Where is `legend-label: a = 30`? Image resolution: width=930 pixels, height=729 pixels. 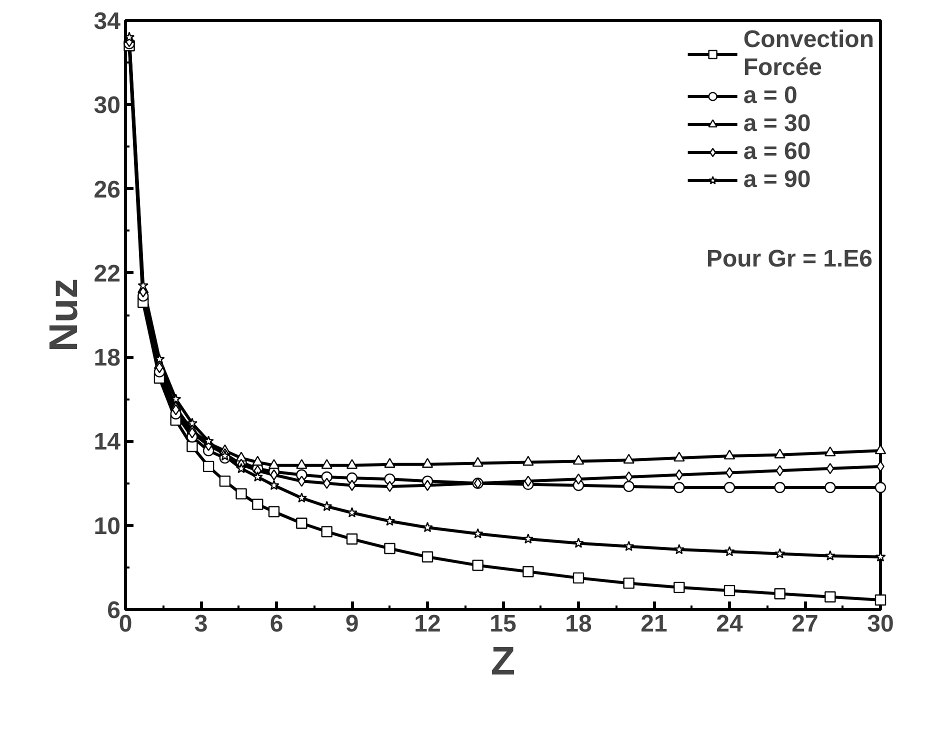
legend-label: a = 30 is located at coordinates (777, 124).